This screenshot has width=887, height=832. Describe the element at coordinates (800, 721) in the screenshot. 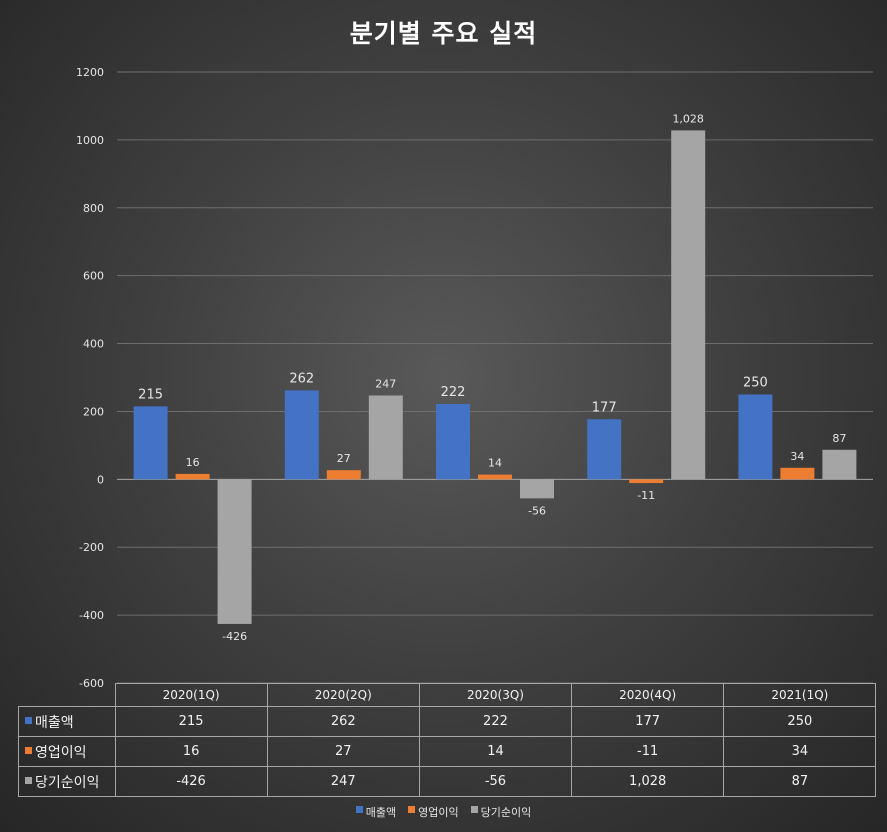

I see `table-cell: 250` at that location.